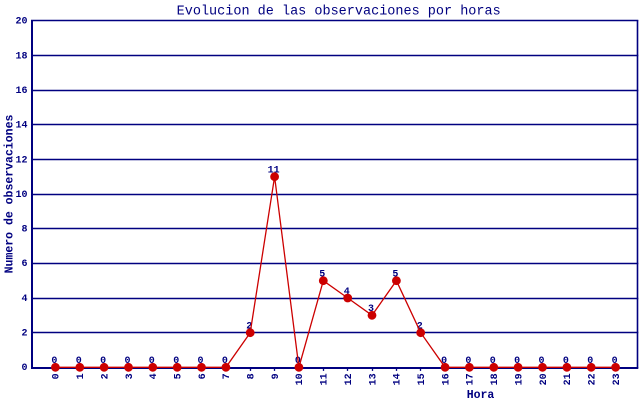  What do you see at coordinates (593, 379) in the screenshot?
I see `svg-text: 22` at bounding box center [593, 379].